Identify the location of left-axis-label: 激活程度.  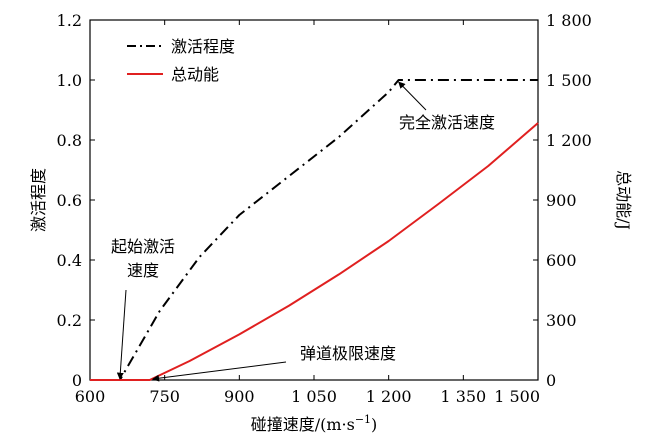
(38, 200).